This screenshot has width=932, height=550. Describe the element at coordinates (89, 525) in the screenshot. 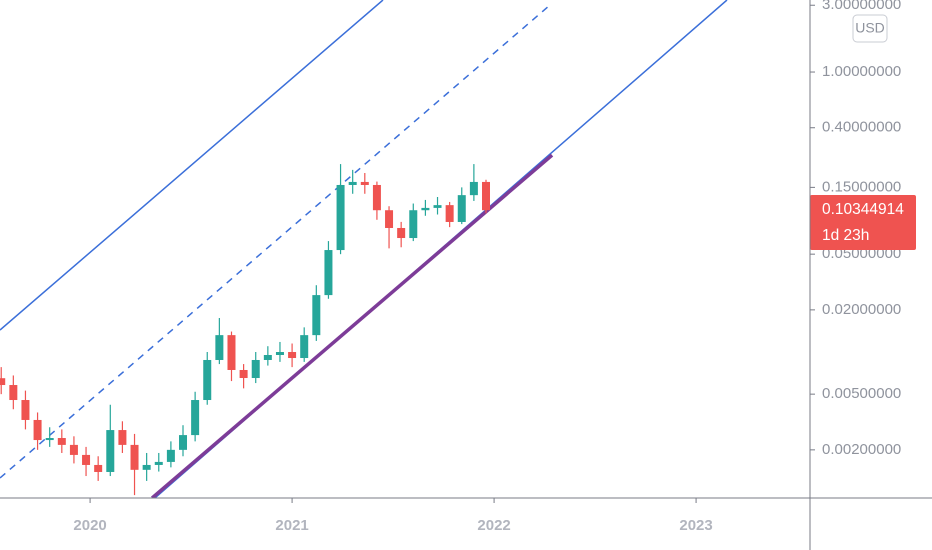

I see `x-tick-label: 2020` at that location.